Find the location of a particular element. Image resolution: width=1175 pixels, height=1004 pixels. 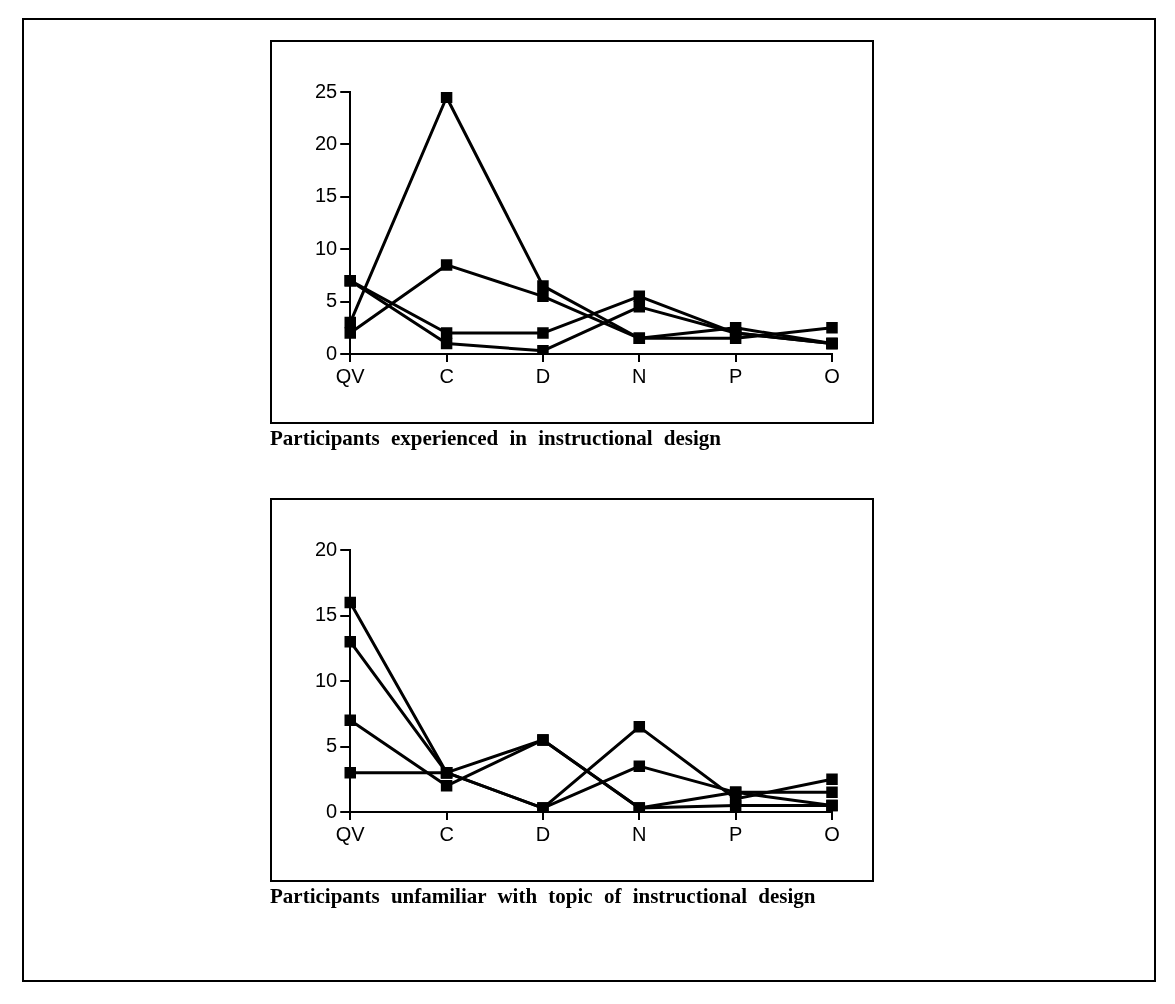

text: Participants unfamiliar with topic of instructional design is located at coordinates (543, 896).